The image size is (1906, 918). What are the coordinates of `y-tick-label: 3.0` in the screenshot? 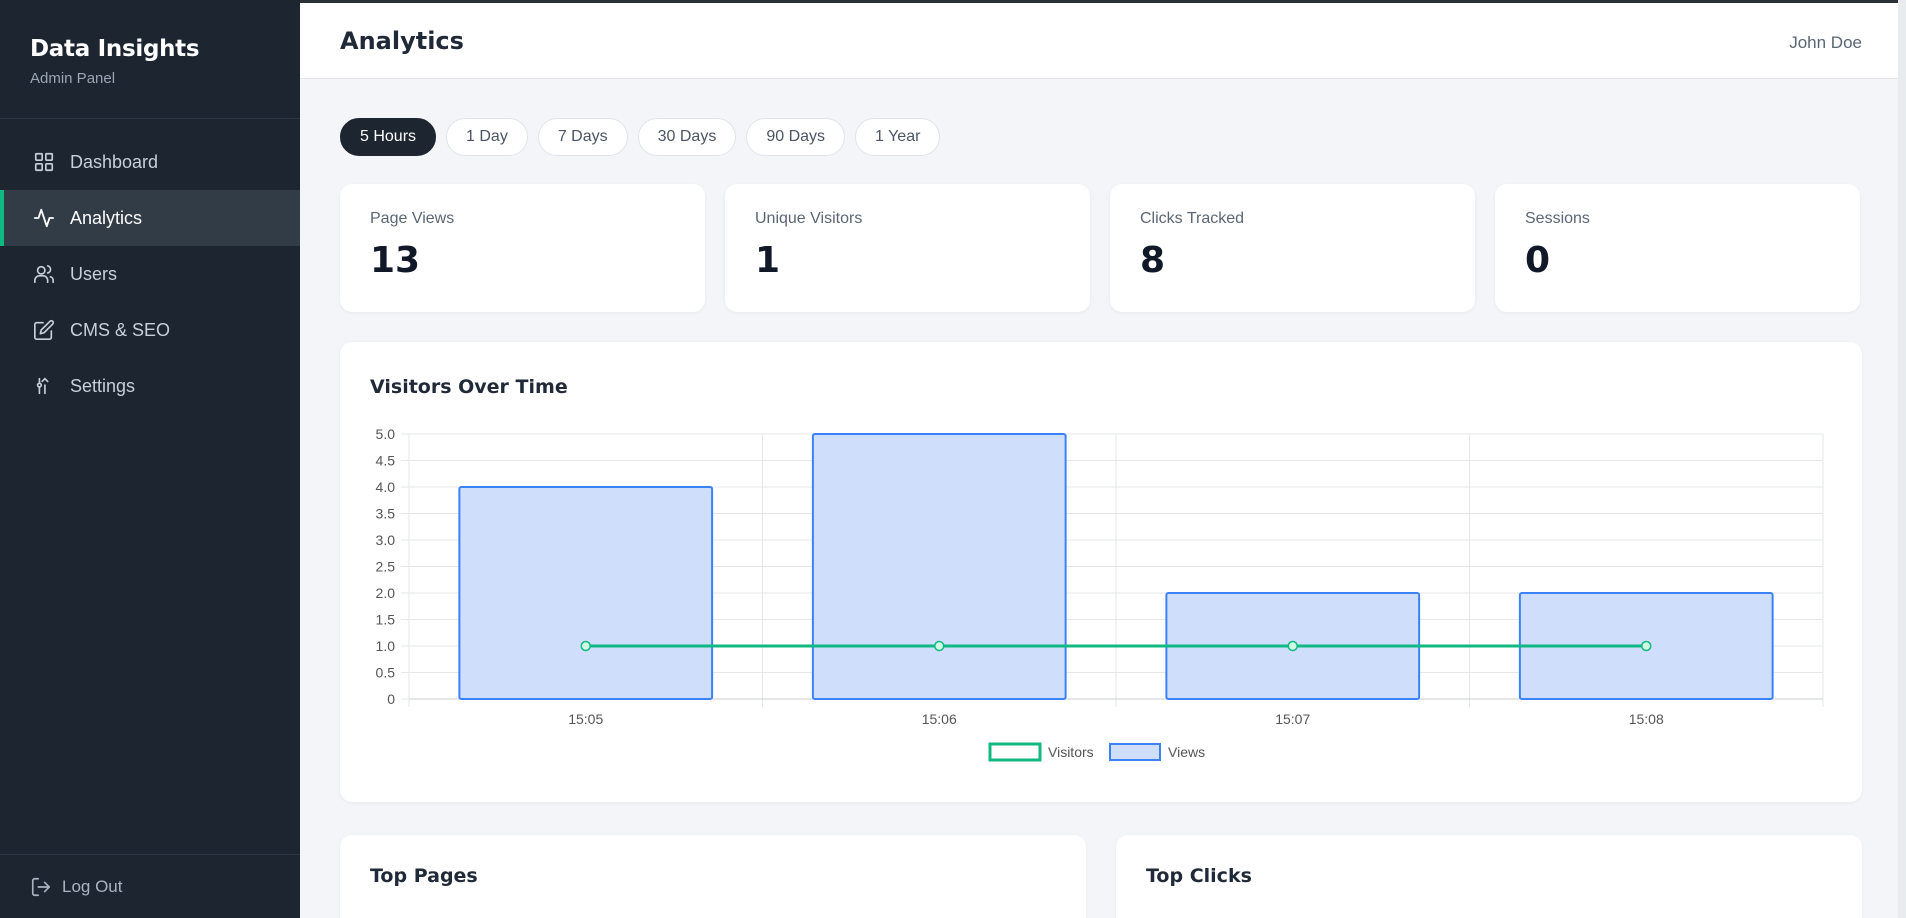 It's located at (386, 540).